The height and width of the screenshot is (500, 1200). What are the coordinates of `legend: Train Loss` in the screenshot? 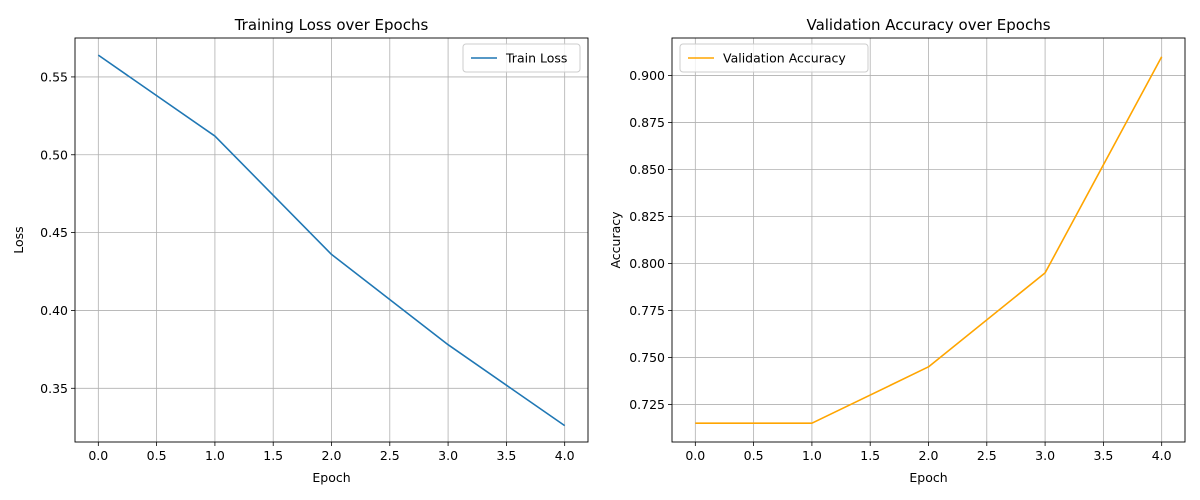 It's located at (521, 58).